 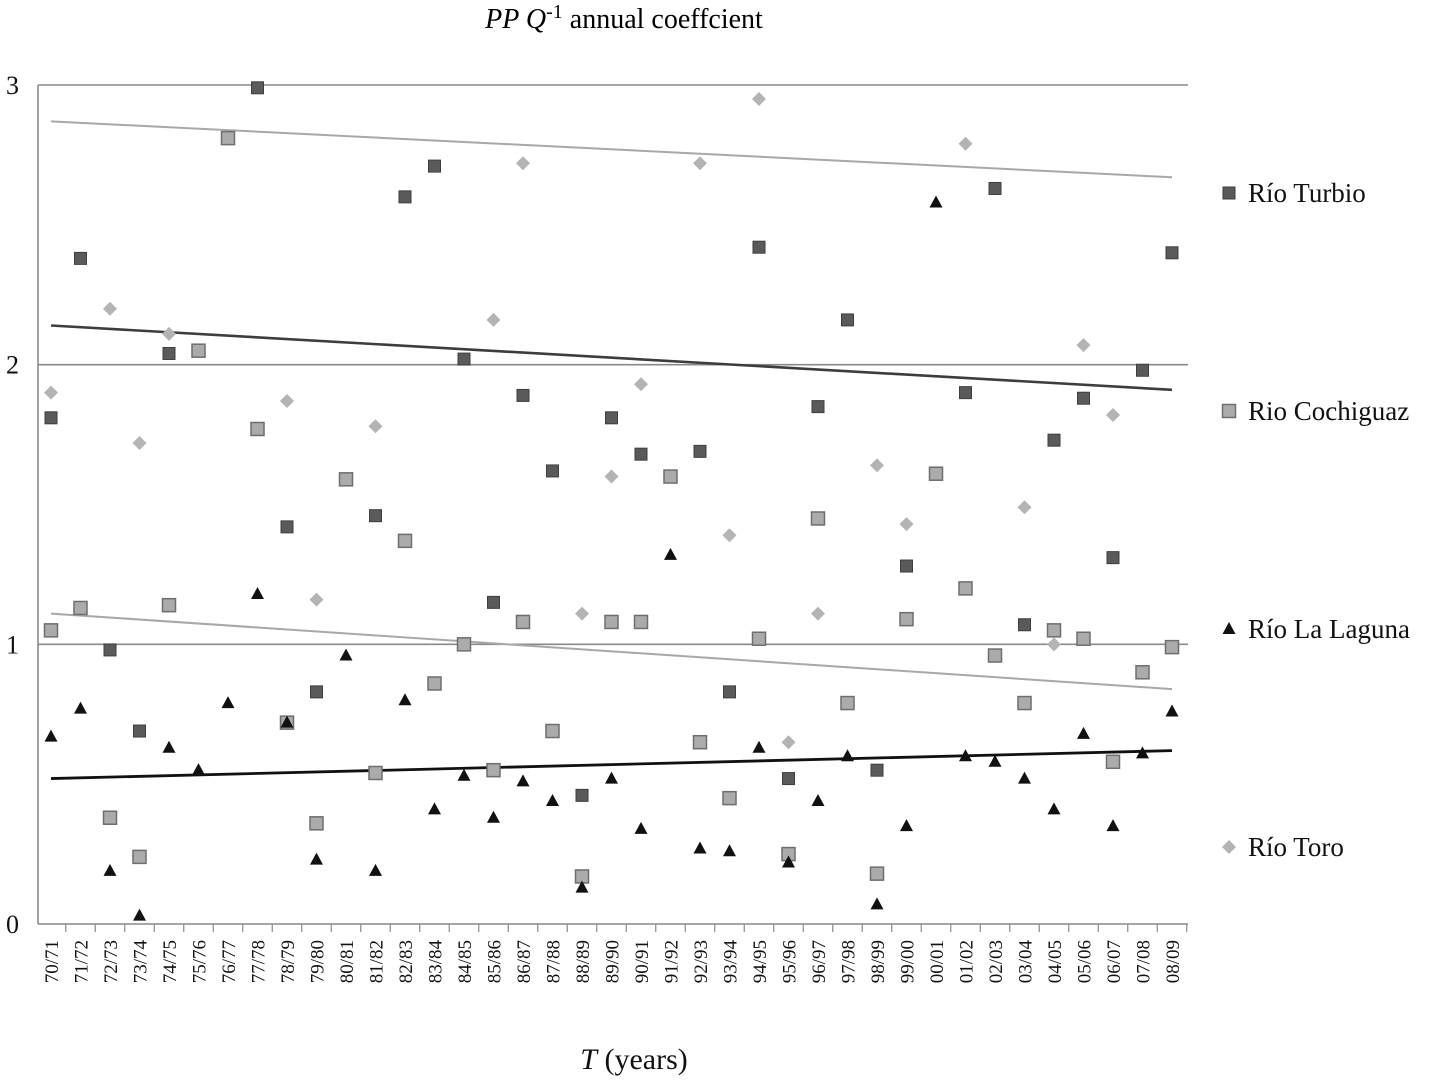 What do you see at coordinates (495, 961) in the screenshot?
I see `x-tick-label: 85/86` at bounding box center [495, 961].